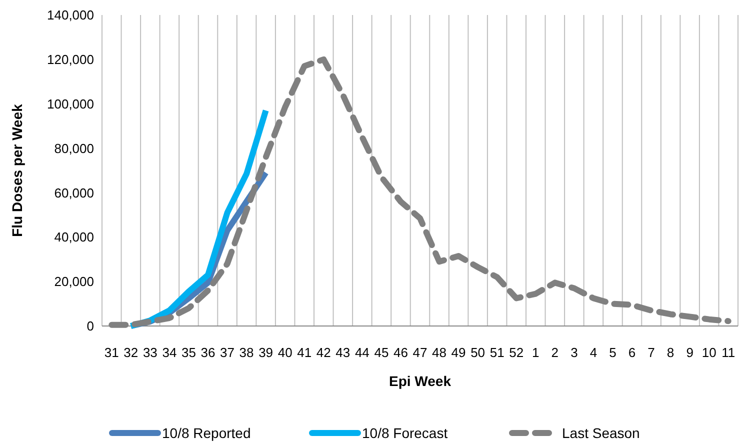 The width and height of the screenshot is (744, 445). What do you see at coordinates (74, 192) in the screenshot?
I see `y-tick-label: 60,000` at bounding box center [74, 192].